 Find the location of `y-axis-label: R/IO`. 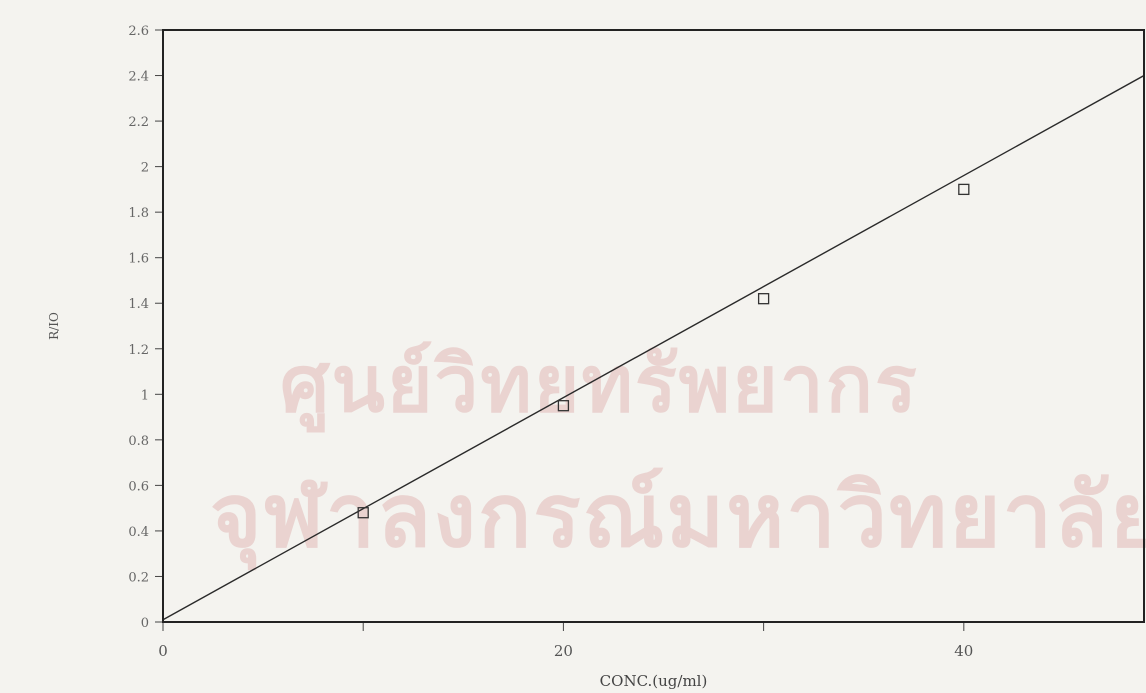

y-axis-label: R/IO is located at coordinates (54, 326).